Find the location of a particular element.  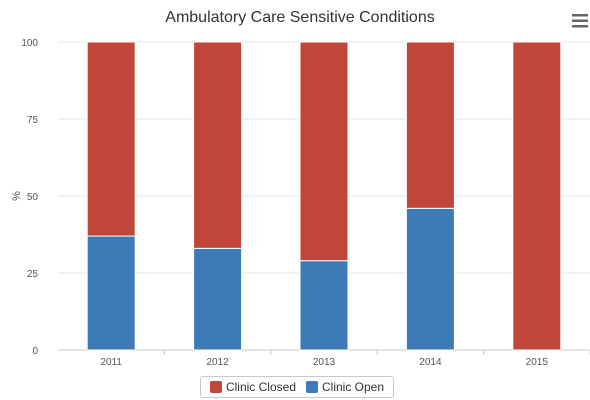

legend-item-clinic-closed: Clinic Closed is located at coordinates (252, 387).